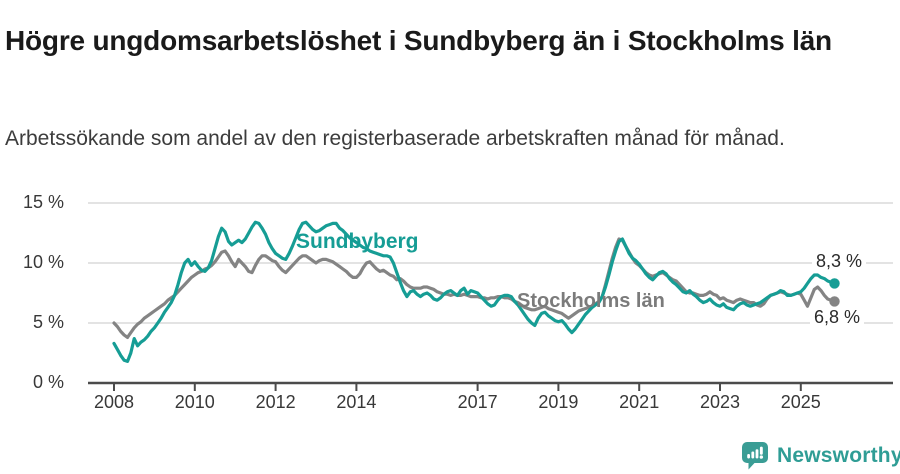 Image resolution: width=900 pixels, height=474 pixels. I want to click on x-tick-label: 2017, so click(477, 402).